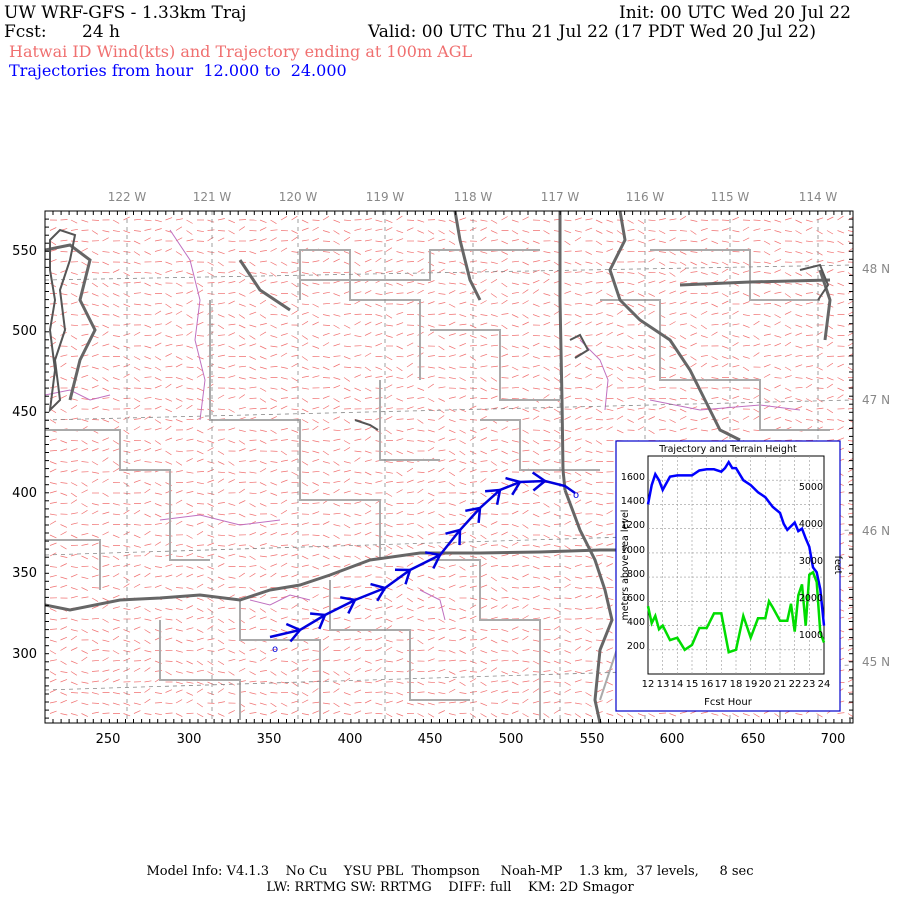 This screenshot has width=900, height=900. Describe the element at coordinates (231, 70) in the screenshot. I see `traj-from: 12.000` at that location.